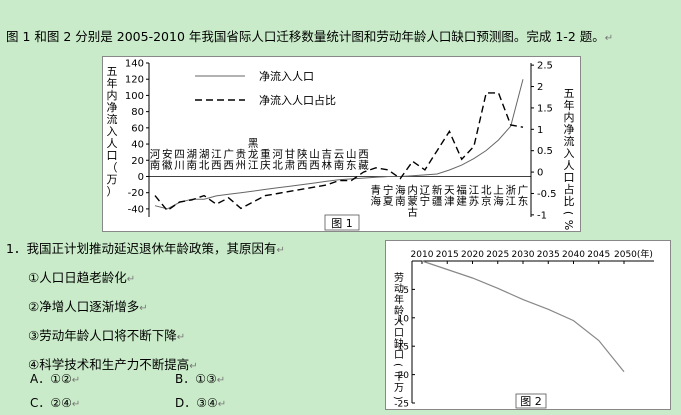  I want to click on category-label: 北, so click(486, 190).